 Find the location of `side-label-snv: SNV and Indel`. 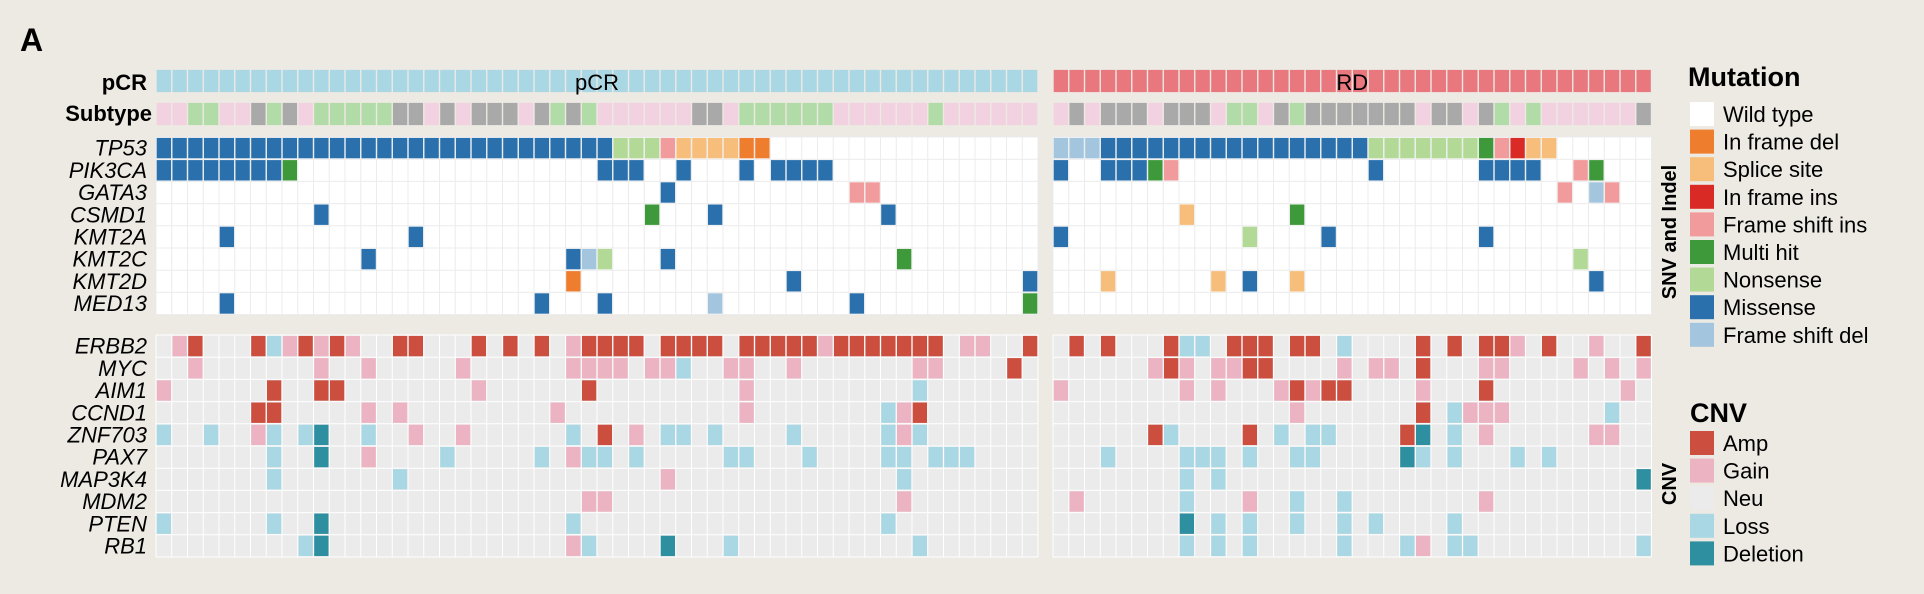

side-label-snv: SNV and Indel is located at coordinates (1670, 232).